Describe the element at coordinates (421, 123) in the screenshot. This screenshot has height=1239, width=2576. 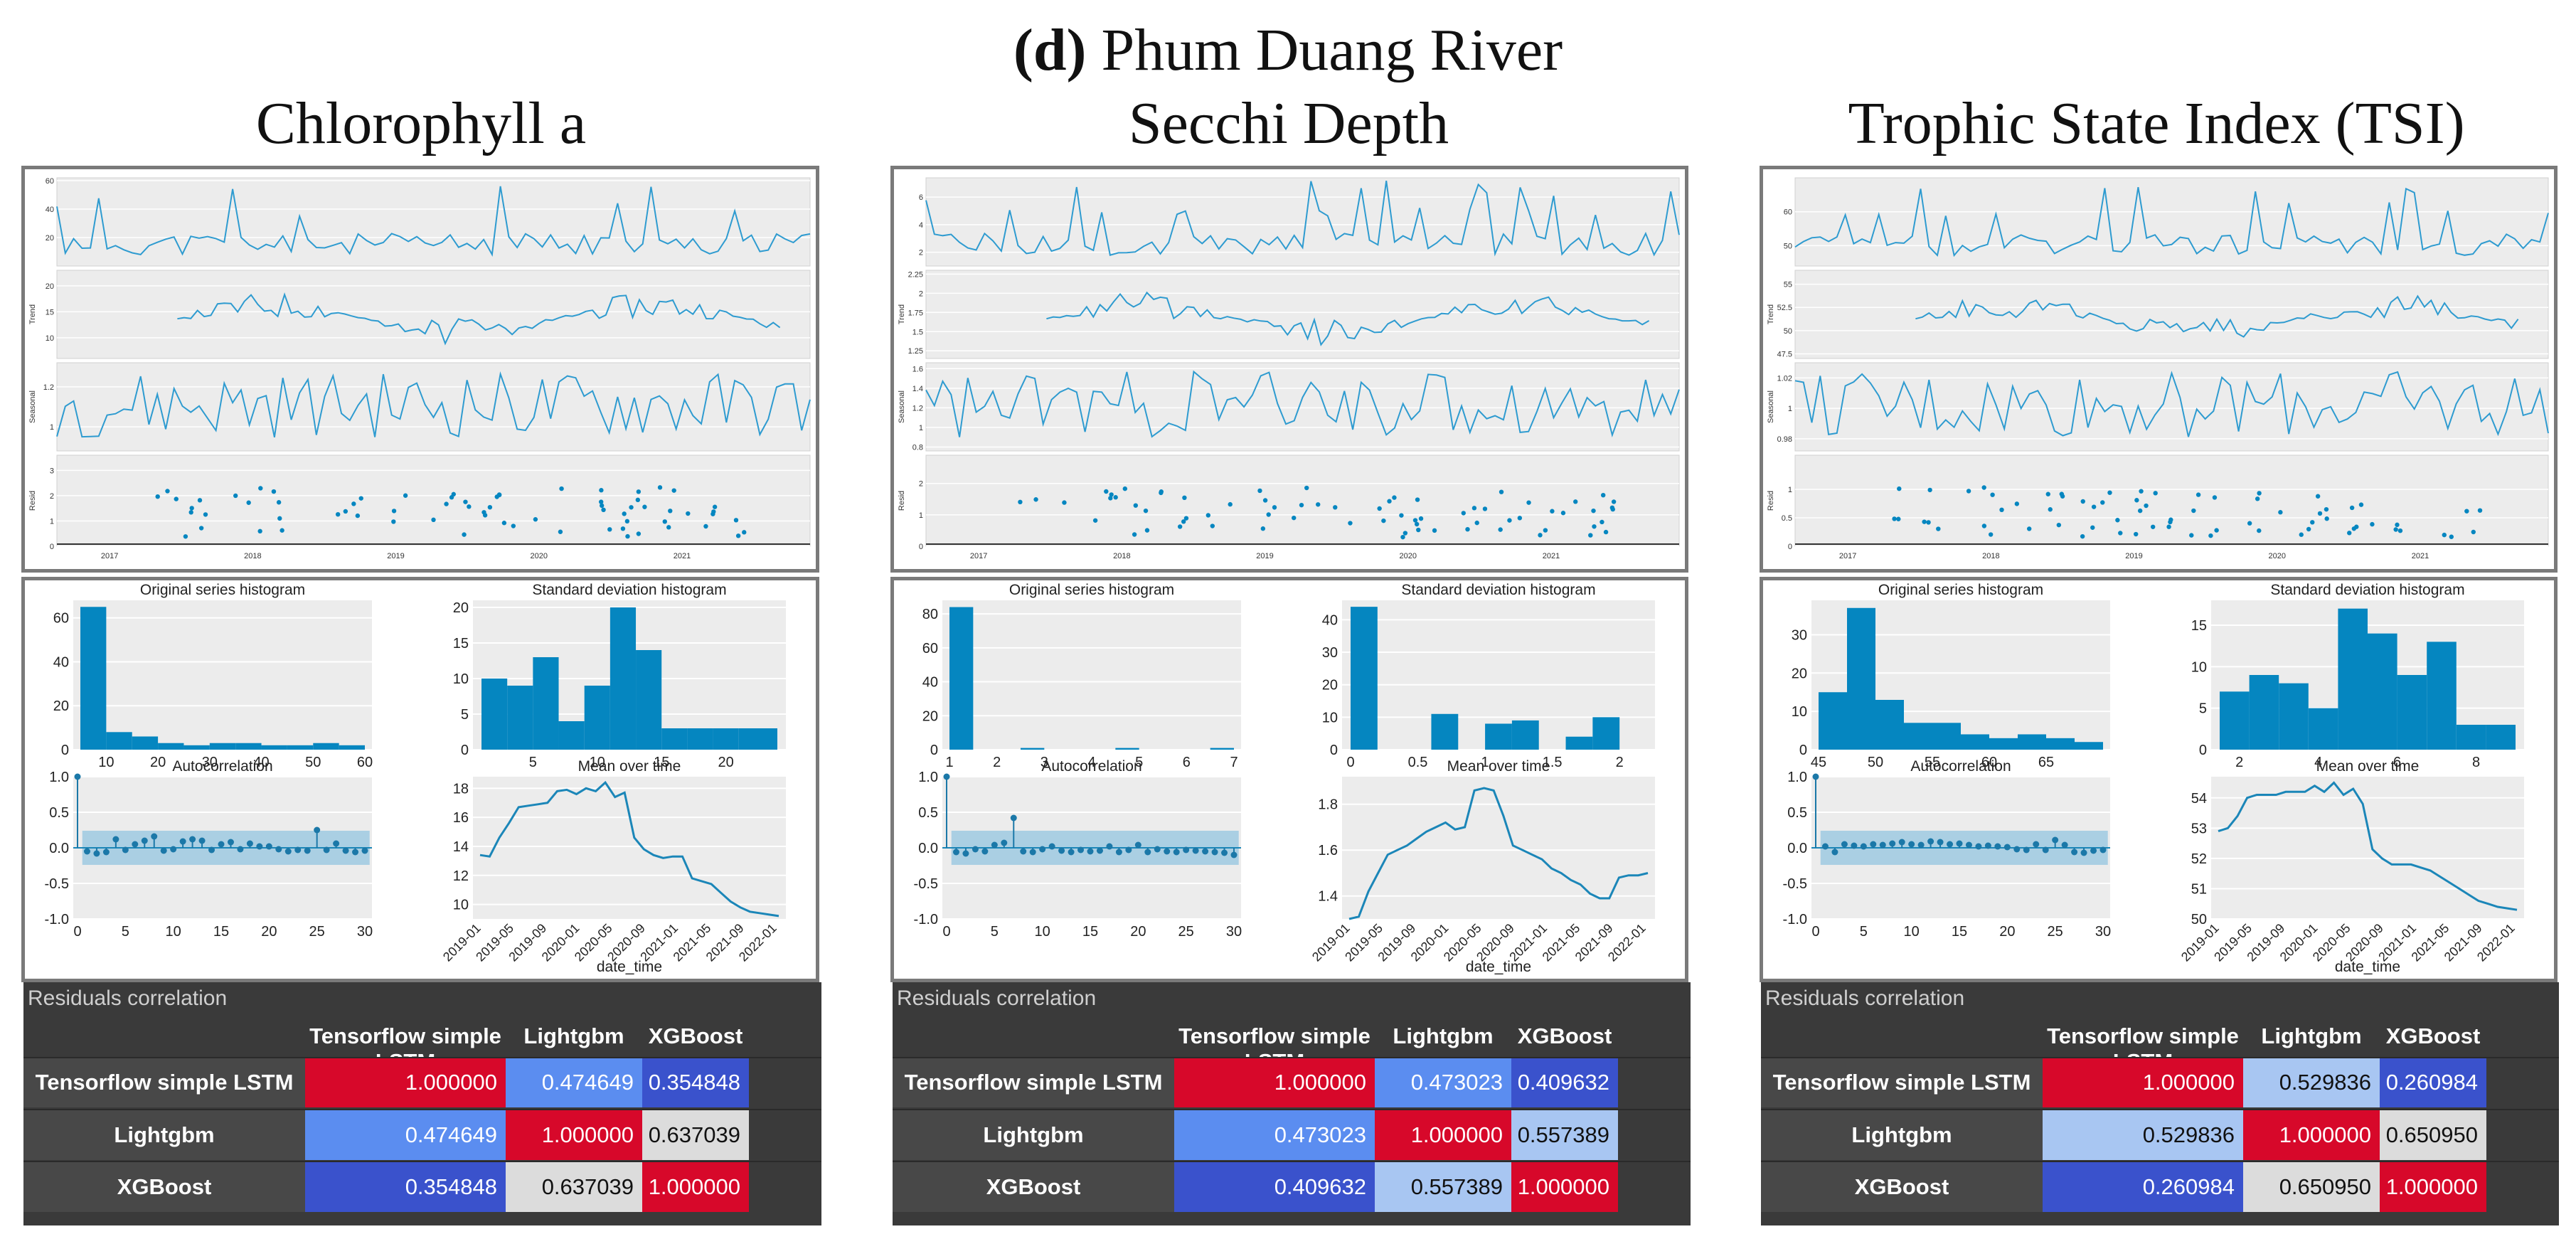
I see `column-title-chlorophyll: Chlorophyll a` at that location.